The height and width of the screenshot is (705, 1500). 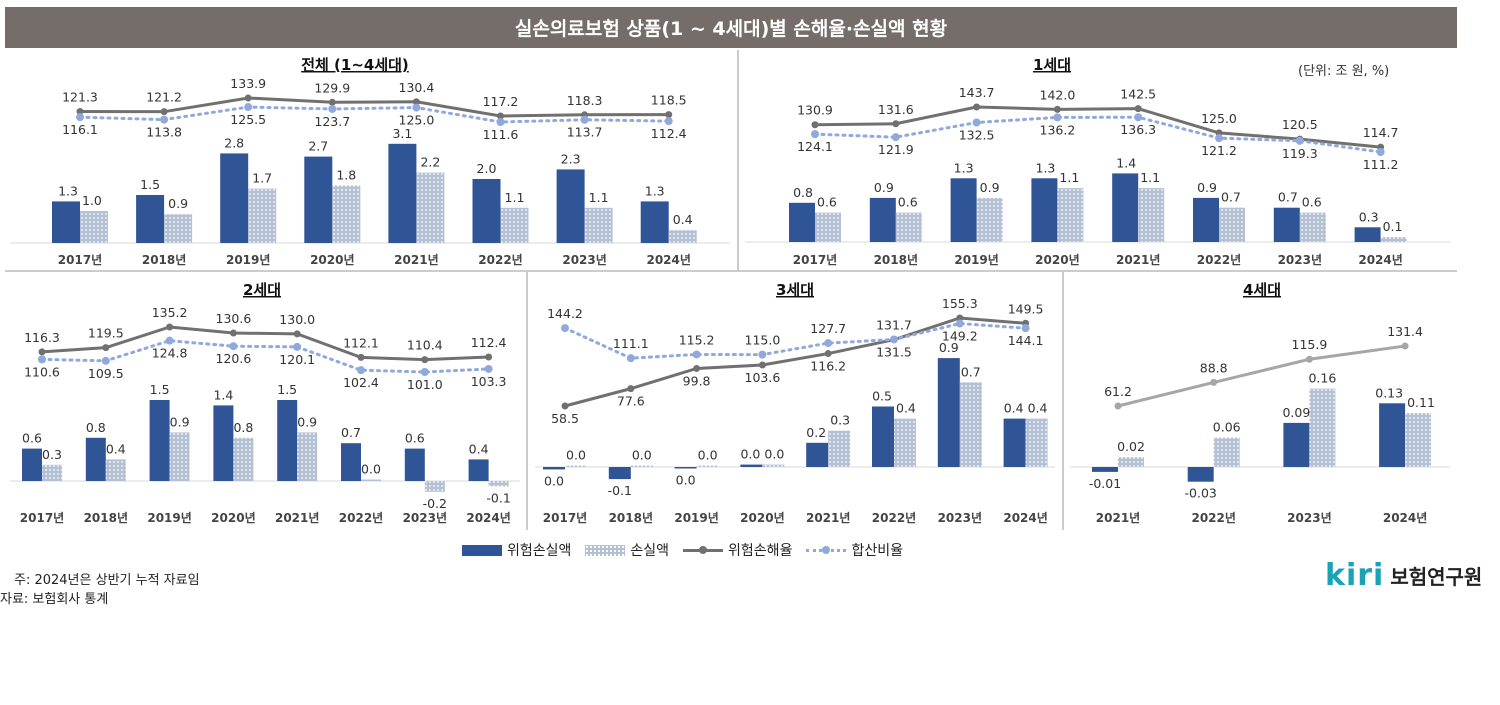 What do you see at coordinates (1300, 153) in the screenshot?
I see `combined-ratio-label: 119.3` at bounding box center [1300, 153].